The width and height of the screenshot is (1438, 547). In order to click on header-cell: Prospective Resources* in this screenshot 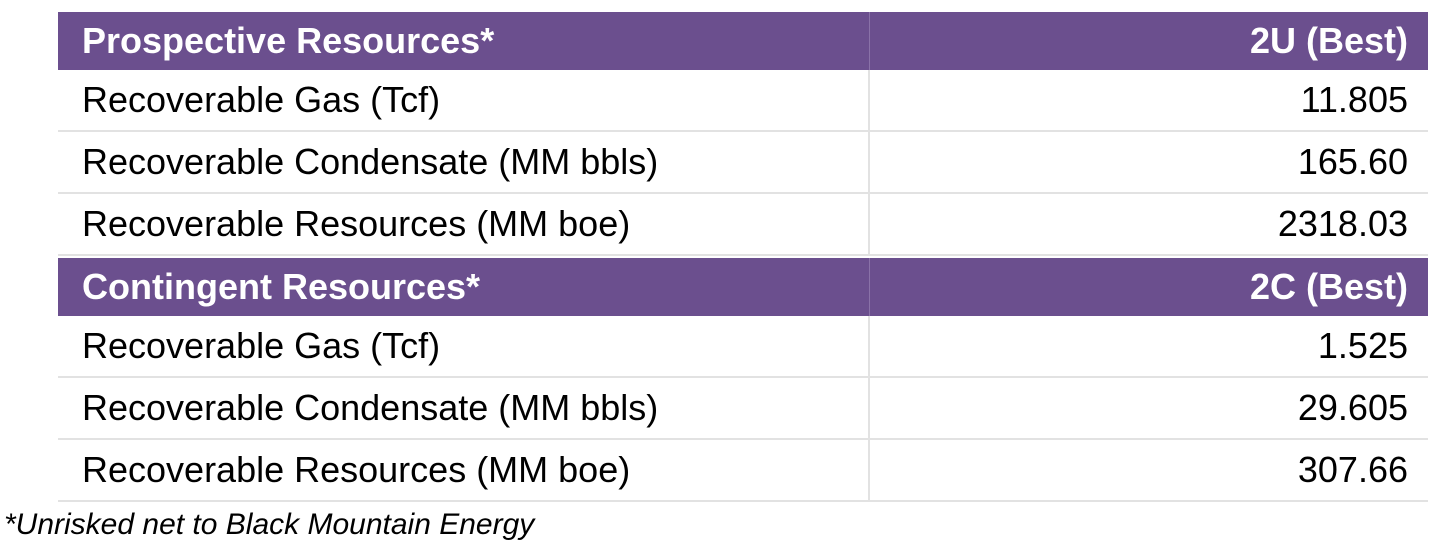, I will do `click(464, 41)`.